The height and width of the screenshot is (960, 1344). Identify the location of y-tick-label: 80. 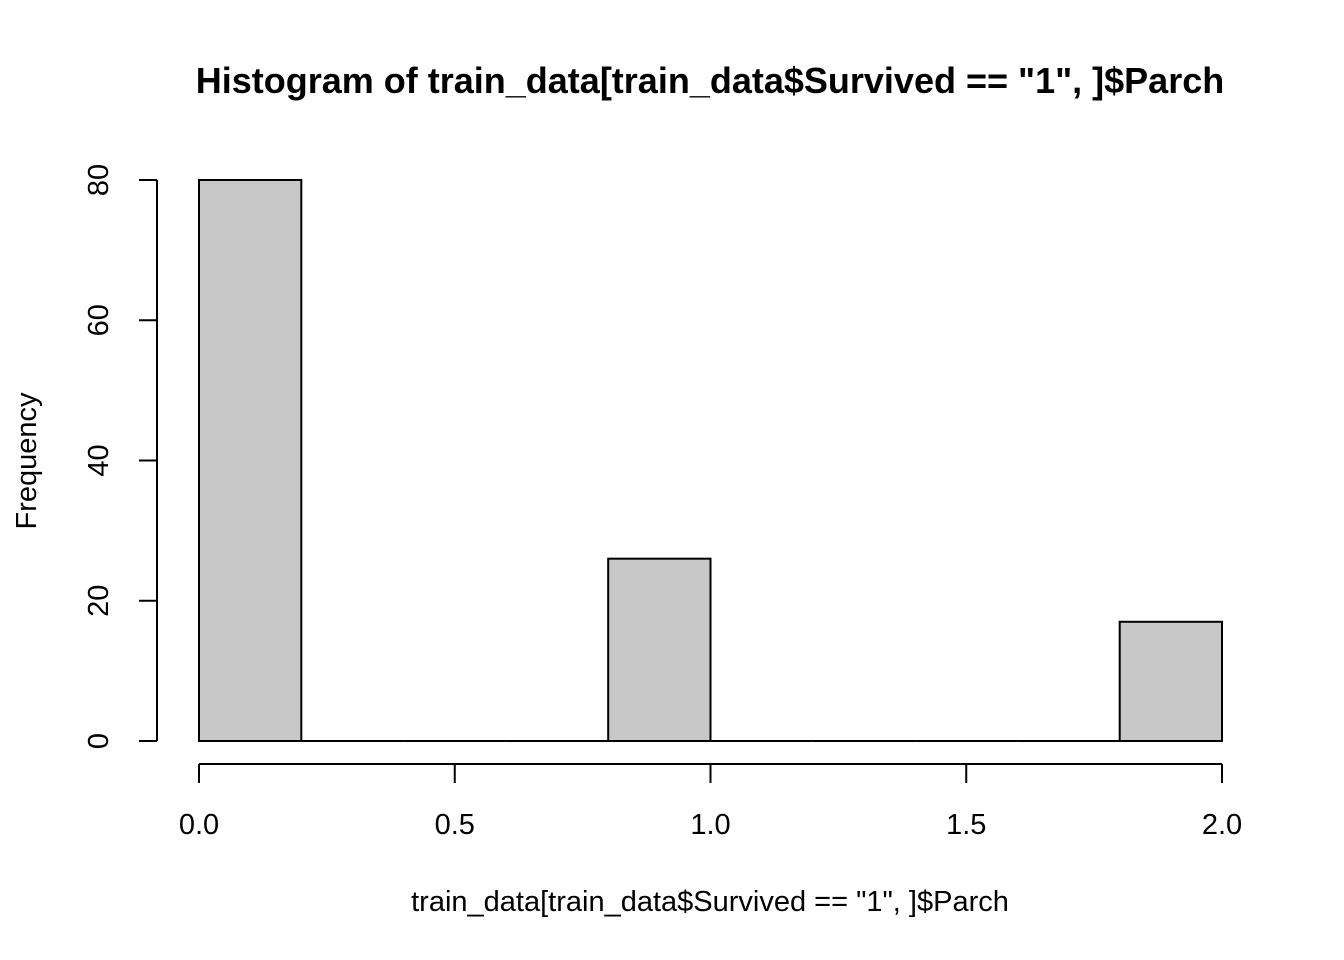
(99, 180).